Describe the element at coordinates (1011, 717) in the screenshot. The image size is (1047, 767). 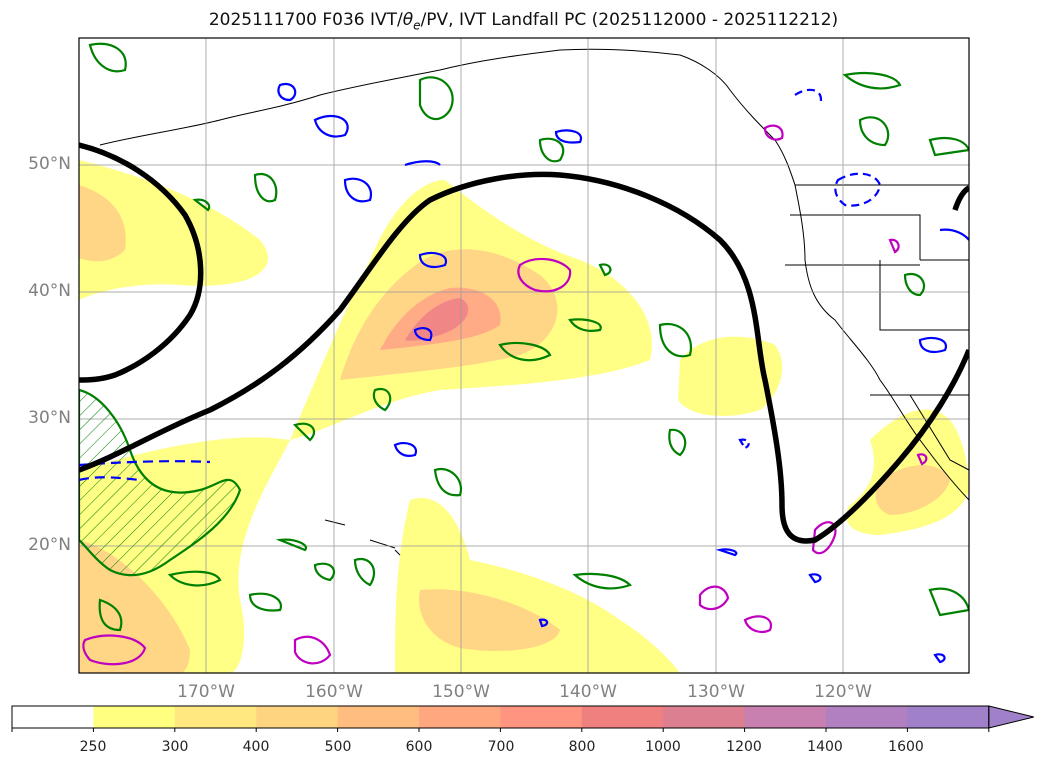
I see `colorbar-extend-arrow` at that location.